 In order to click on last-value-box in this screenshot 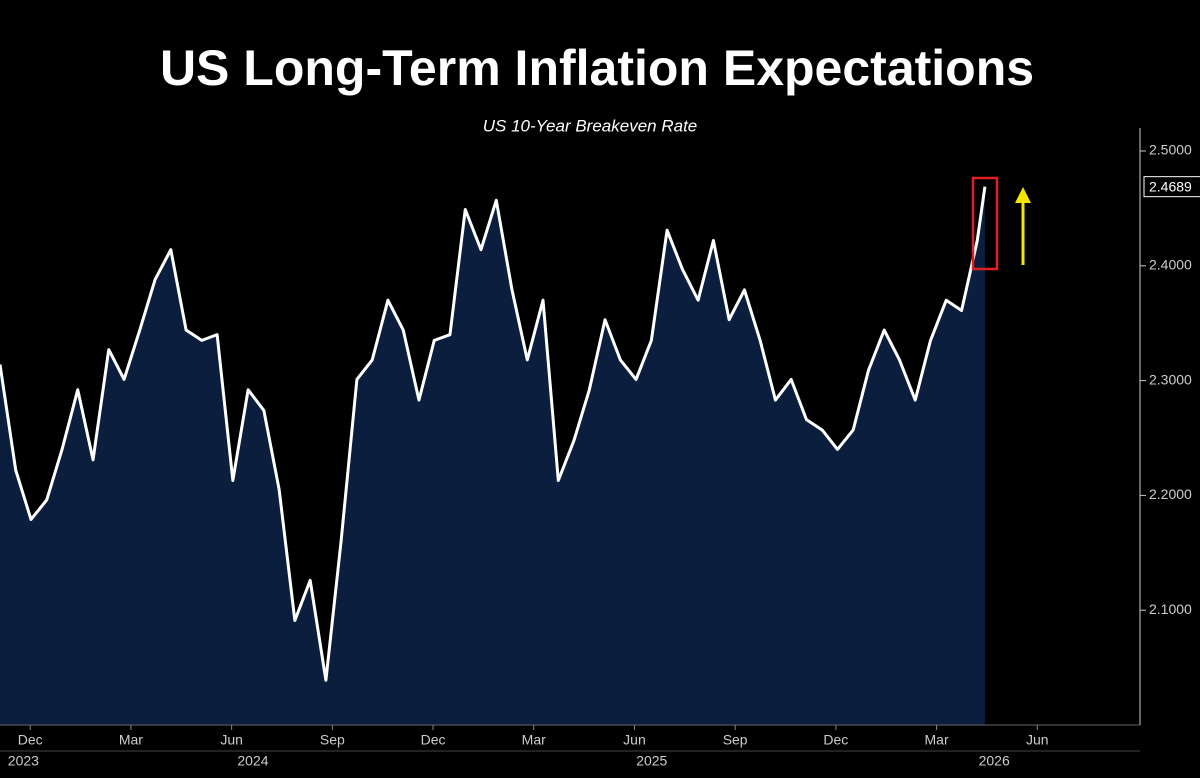, I will do `click(1171, 187)`.